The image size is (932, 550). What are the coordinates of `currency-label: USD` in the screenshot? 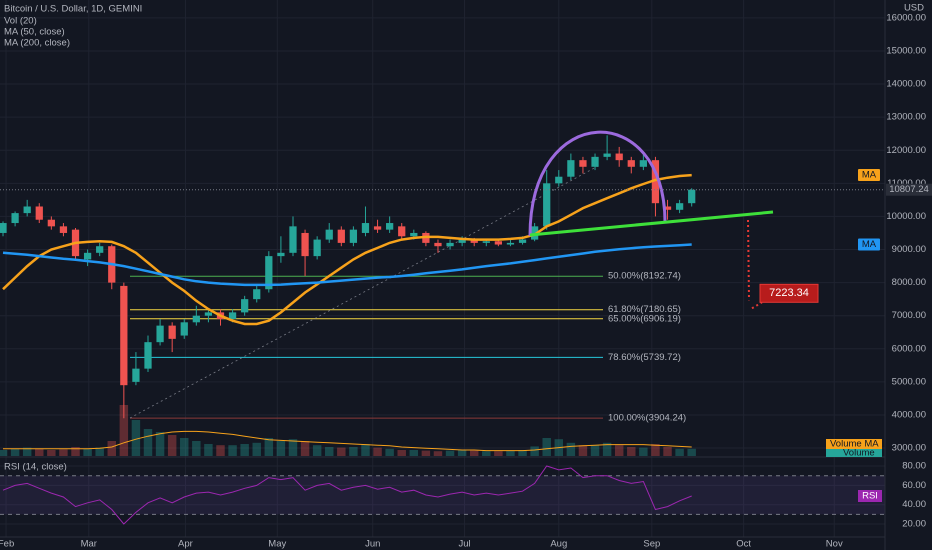 It's located at (914, 8).